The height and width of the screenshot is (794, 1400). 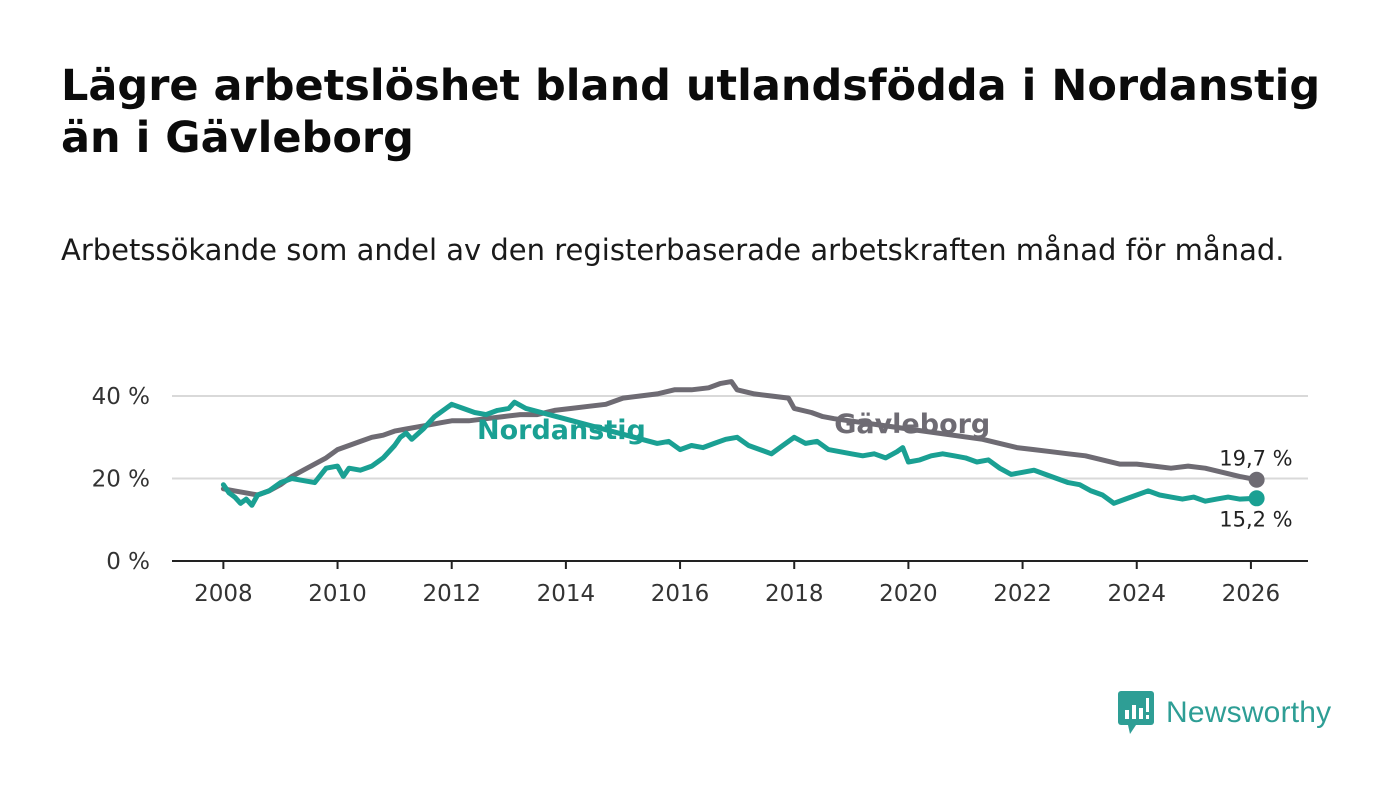 What do you see at coordinates (128, 562) in the screenshot?
I see `y-tick-label: 0 %` at bounding box center [128, 562].